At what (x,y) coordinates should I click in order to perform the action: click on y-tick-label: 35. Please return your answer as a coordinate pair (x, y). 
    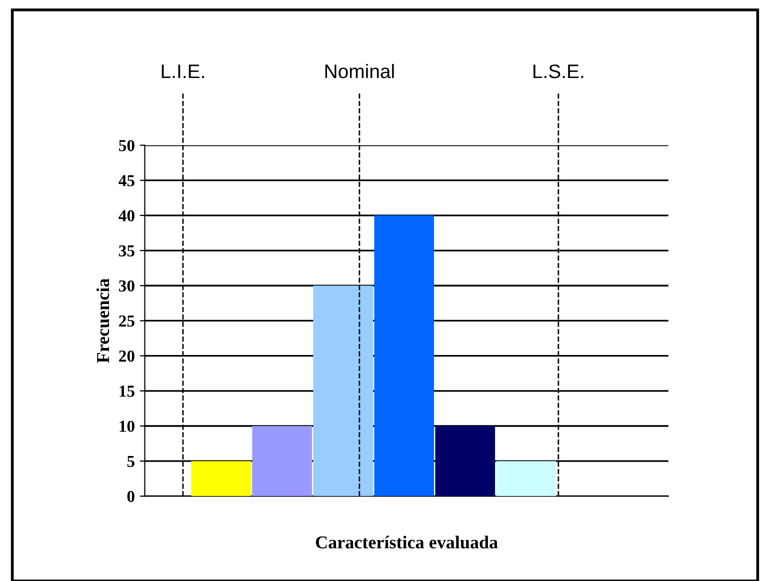
    Looking at the image, I should click on (126, 250).